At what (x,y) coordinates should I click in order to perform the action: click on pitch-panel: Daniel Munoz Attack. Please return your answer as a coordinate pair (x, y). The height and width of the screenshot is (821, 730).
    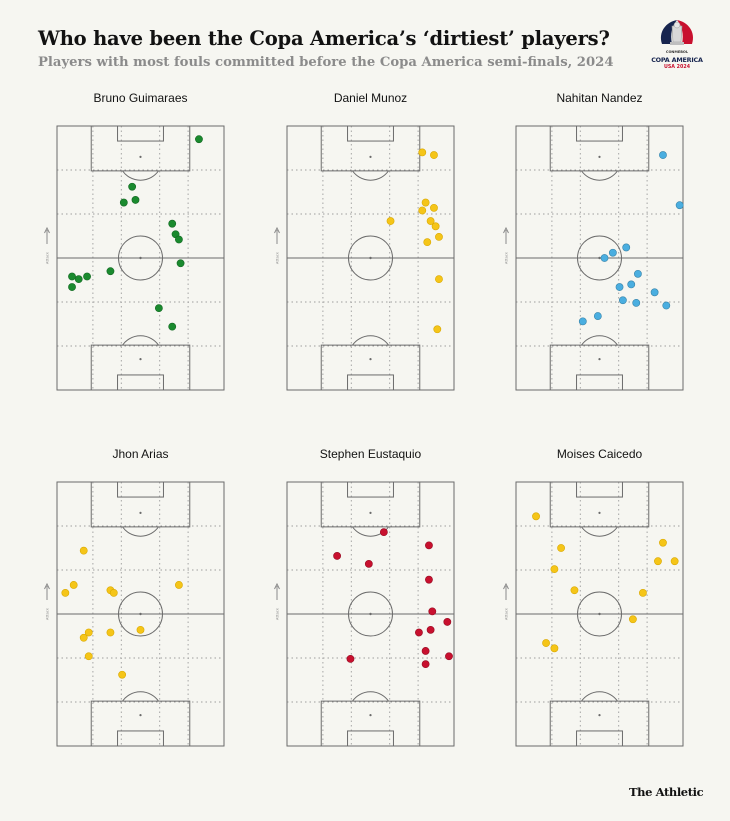
    Looking at the image, I should click on (364, 241).